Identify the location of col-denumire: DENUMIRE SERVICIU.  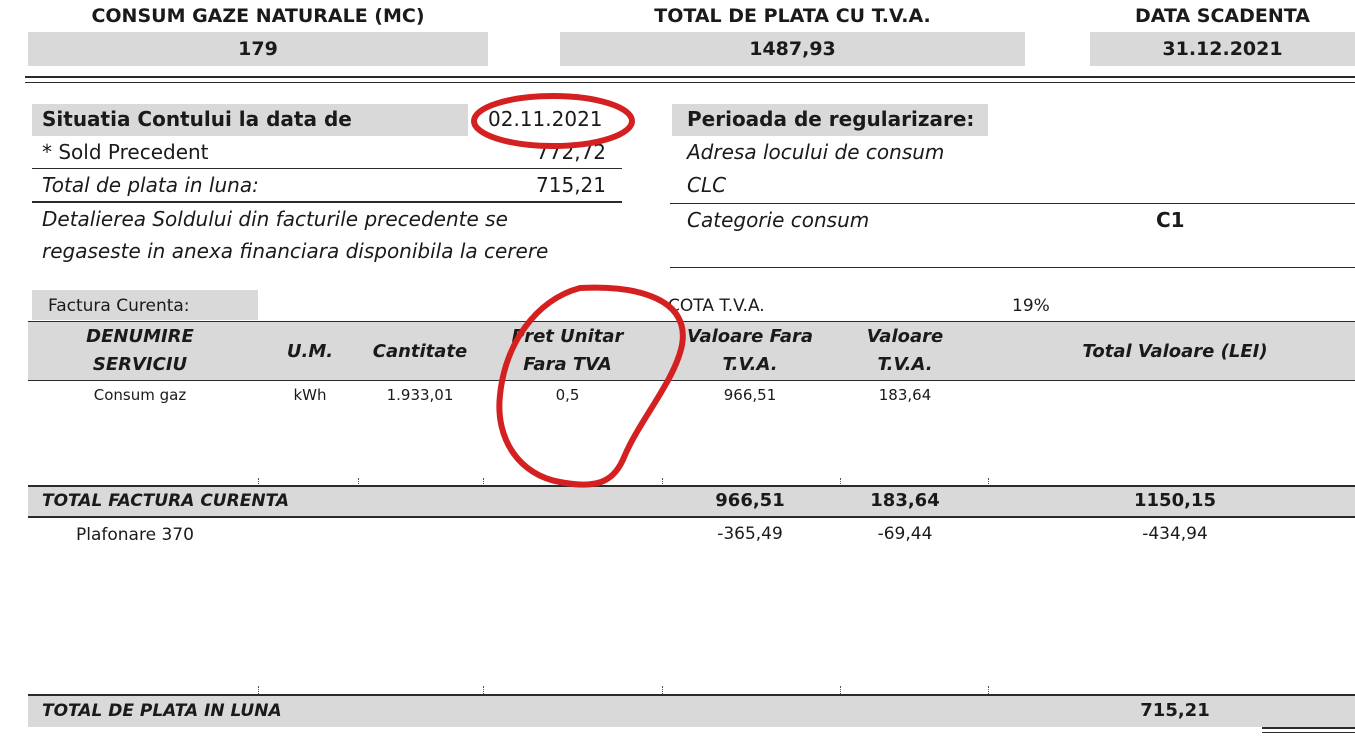
(140, 351).